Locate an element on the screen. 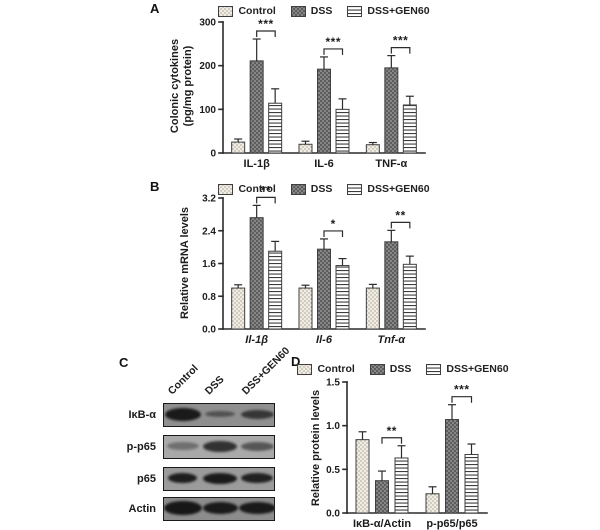  legend-panel-b: Control DSS DSS+GEN60 is located at coordinates (324, 189).